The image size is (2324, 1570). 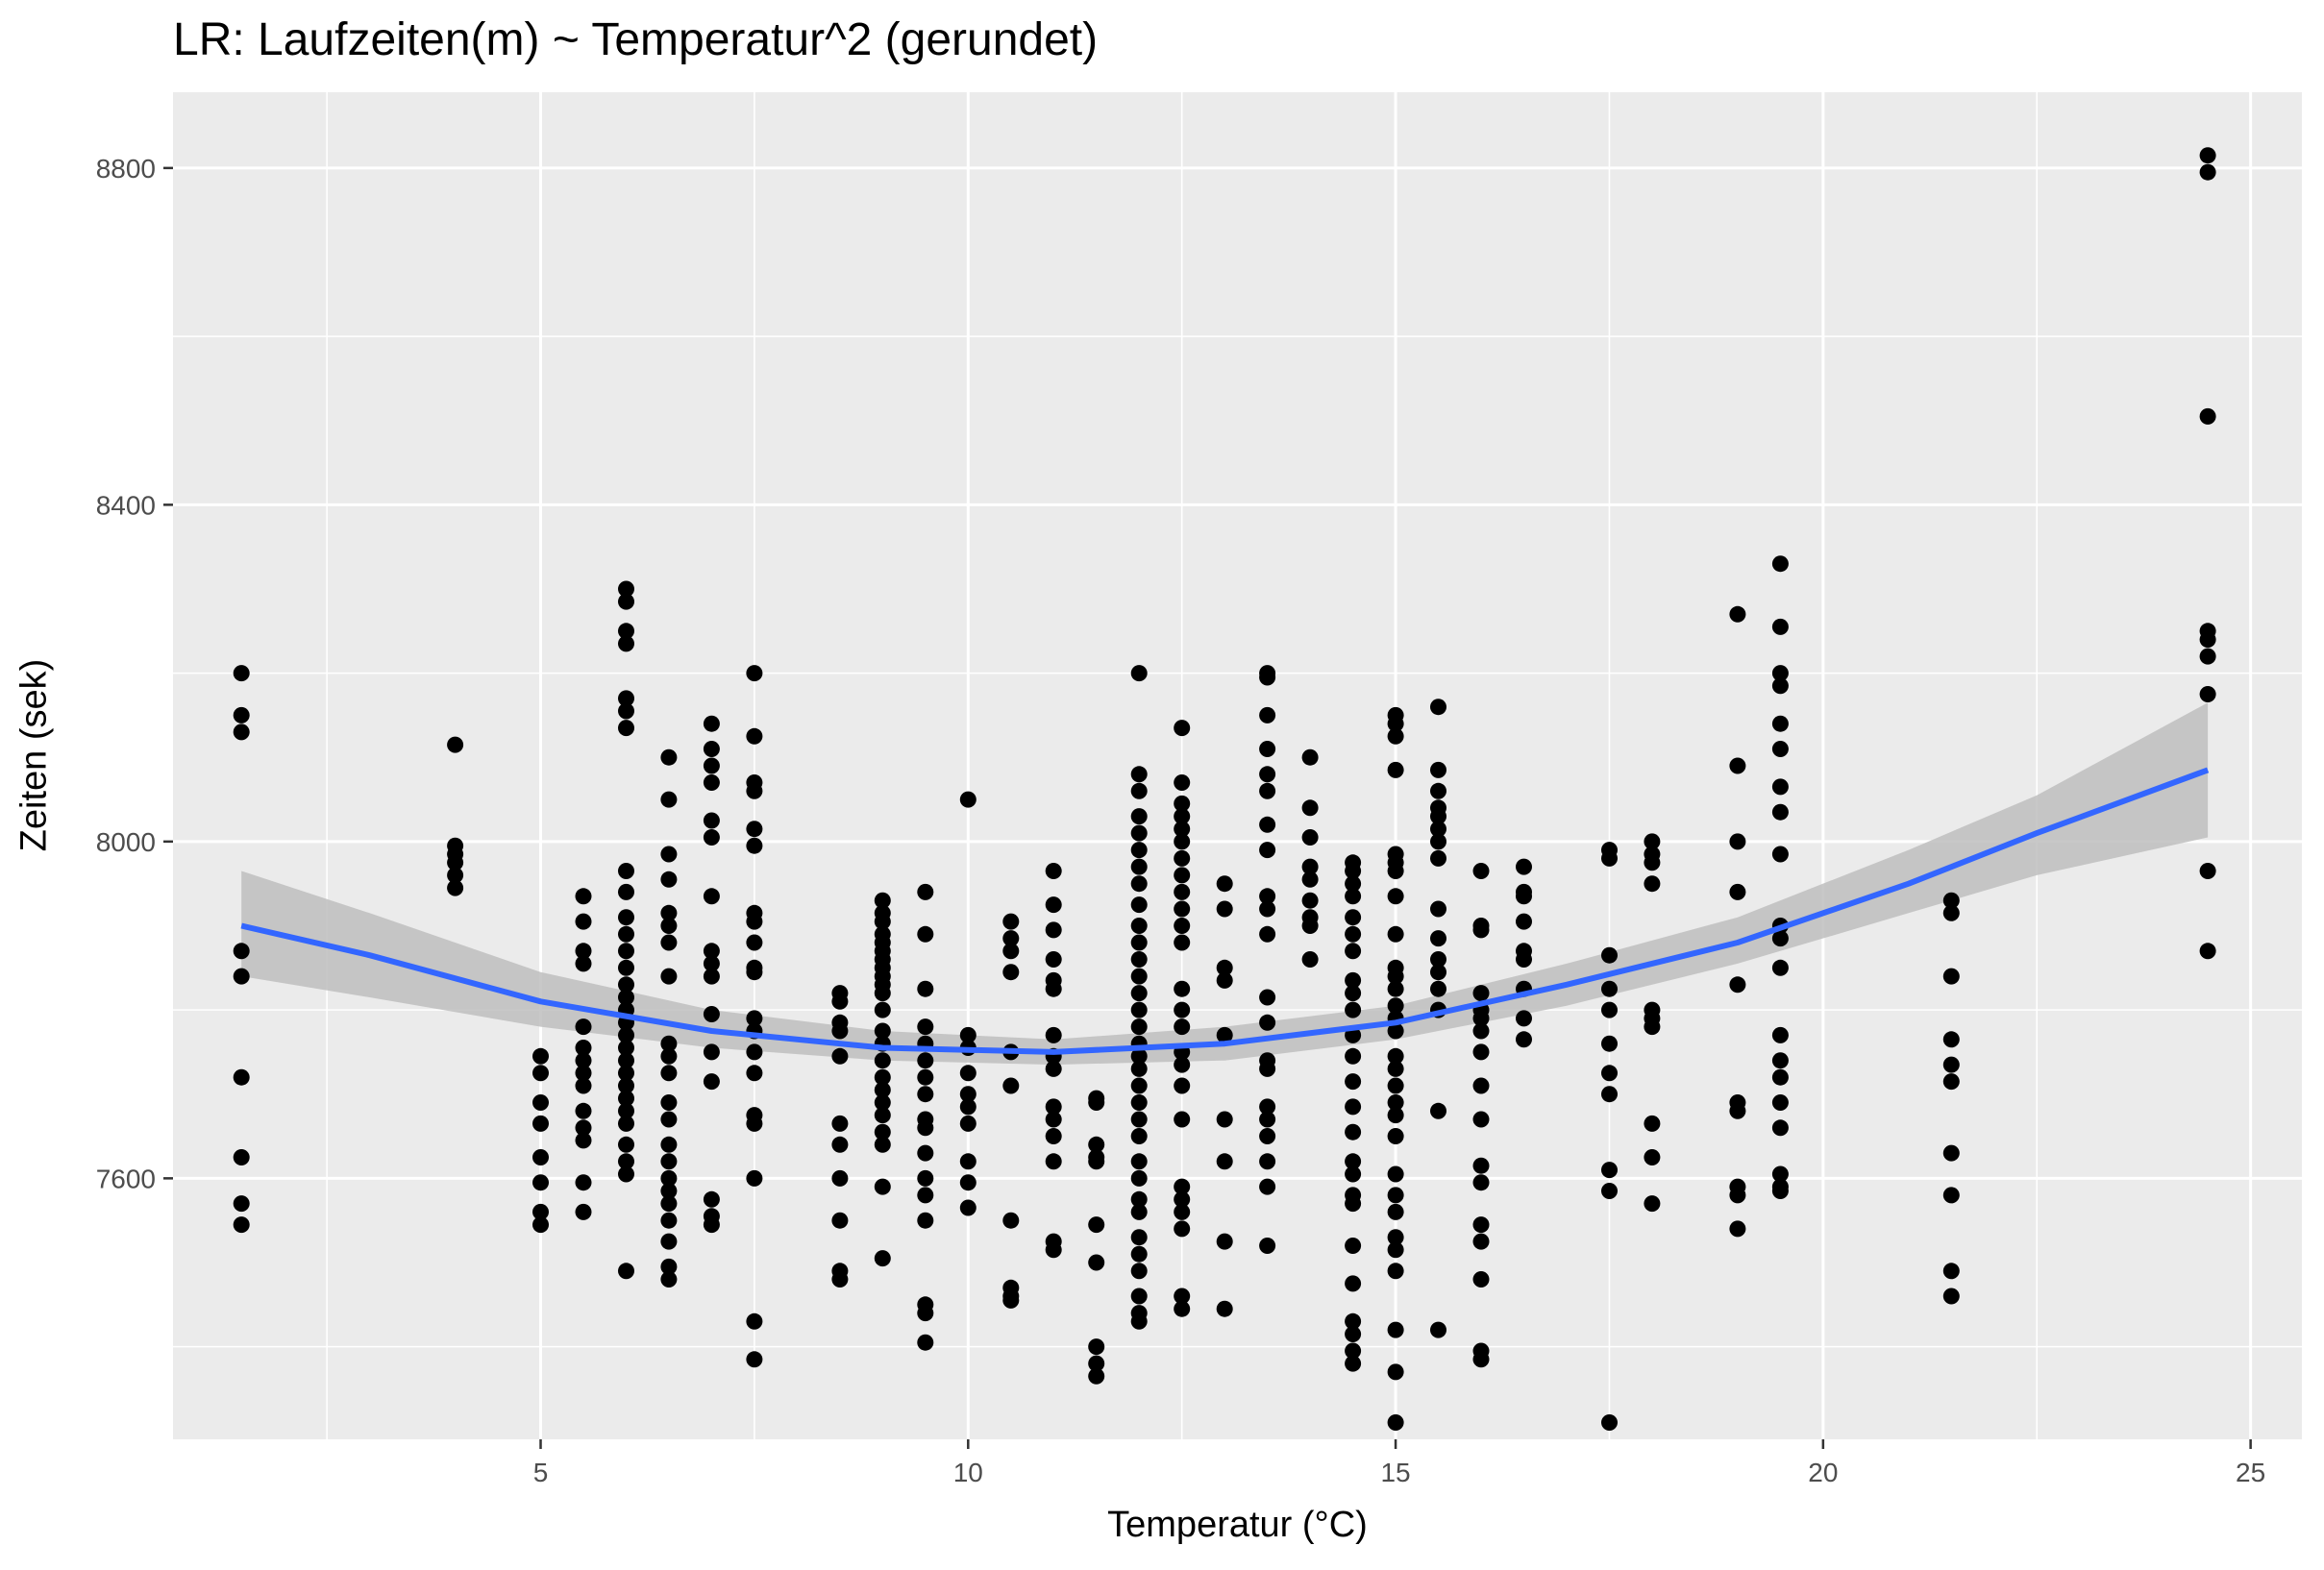 What do you see at coordinates (126, 169) in the screenshot?
I see `y-tick-label: 8800` at bounding box center [126, 169].